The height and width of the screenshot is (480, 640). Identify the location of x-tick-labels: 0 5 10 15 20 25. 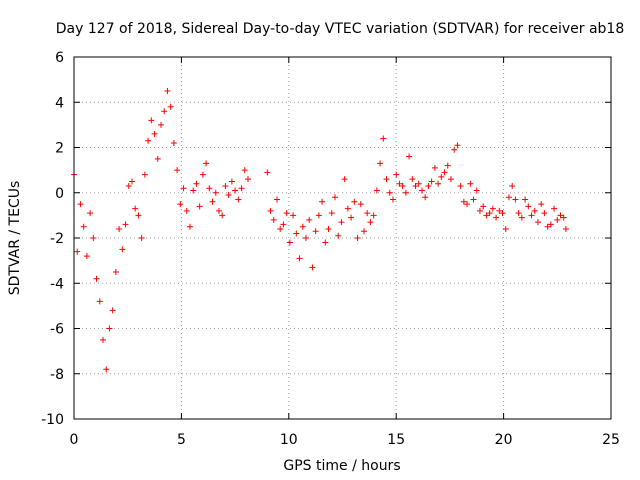
(345, 440).